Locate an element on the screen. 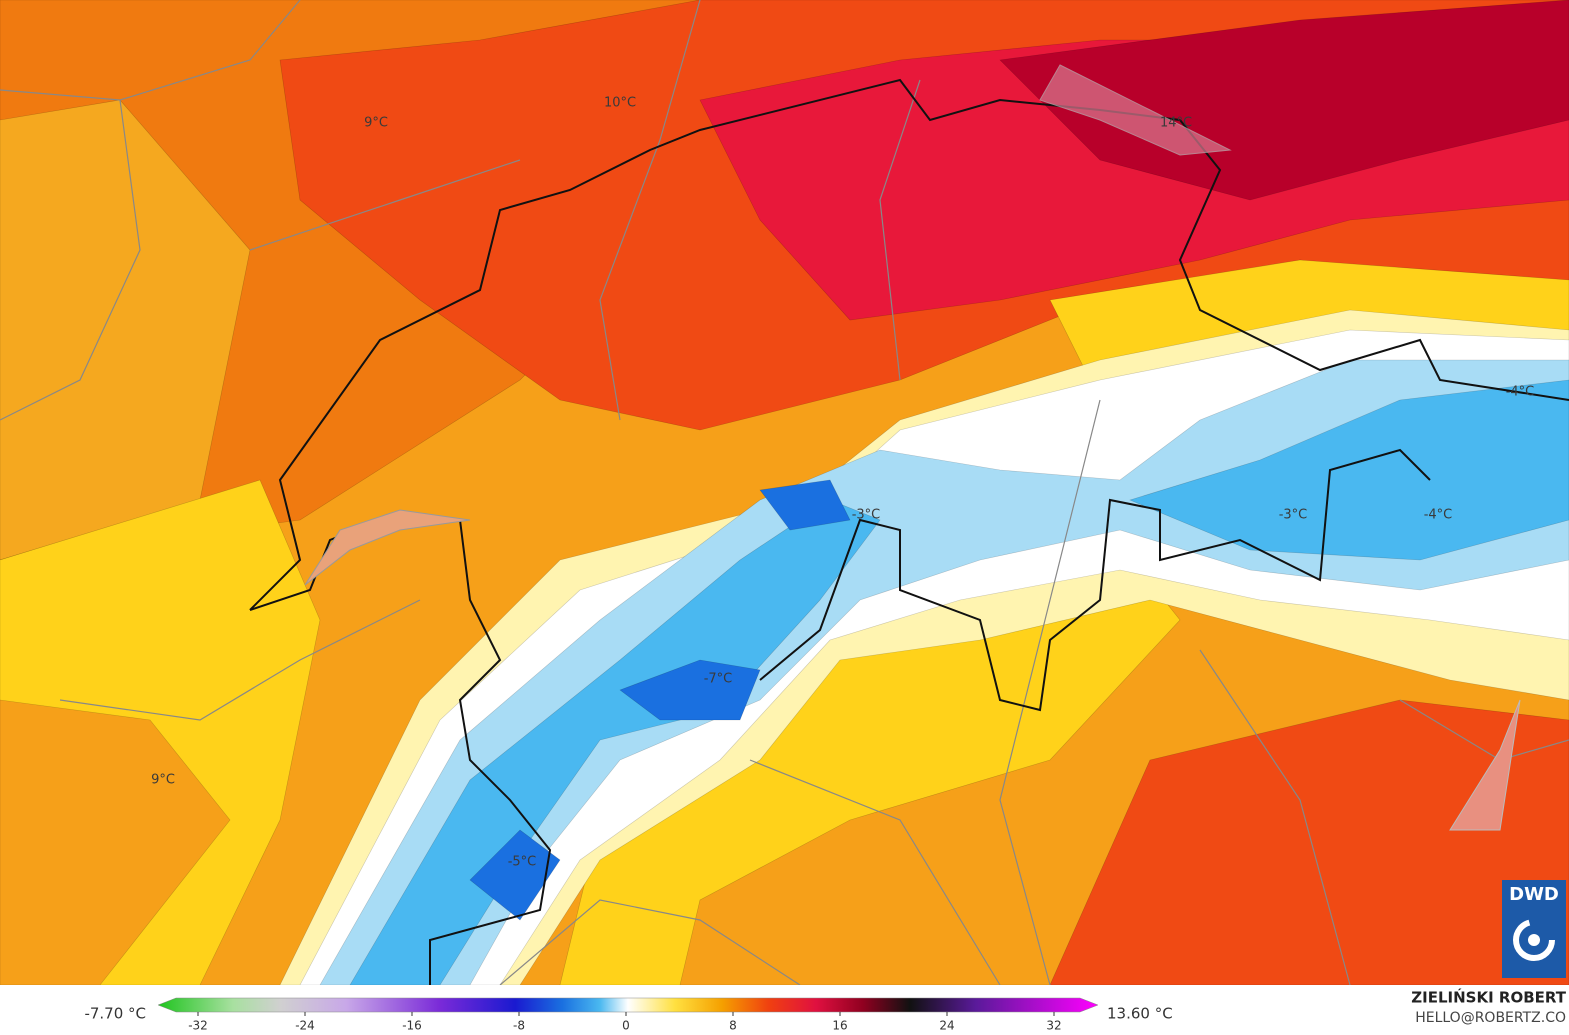  colorbar-tick-label: -32 is located at coordinates (198, 1026).